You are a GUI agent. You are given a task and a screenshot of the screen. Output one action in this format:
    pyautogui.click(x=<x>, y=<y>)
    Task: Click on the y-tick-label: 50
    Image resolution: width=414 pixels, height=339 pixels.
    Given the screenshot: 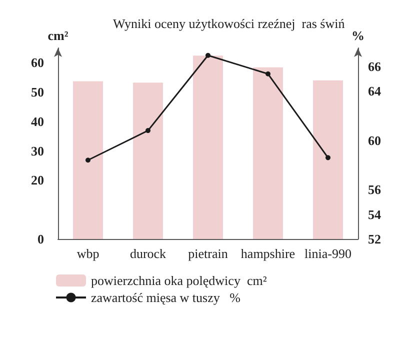 What is the action you would take?
    pyautogui.click(x=37, y=92)
    